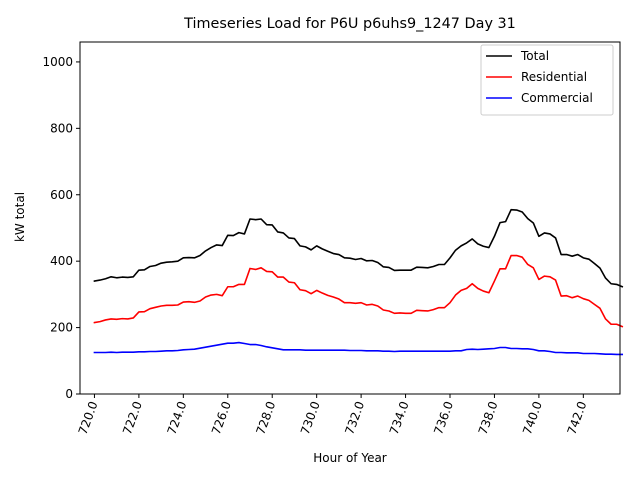  I want to click on y-tick-label: 600, so click(61, 195).